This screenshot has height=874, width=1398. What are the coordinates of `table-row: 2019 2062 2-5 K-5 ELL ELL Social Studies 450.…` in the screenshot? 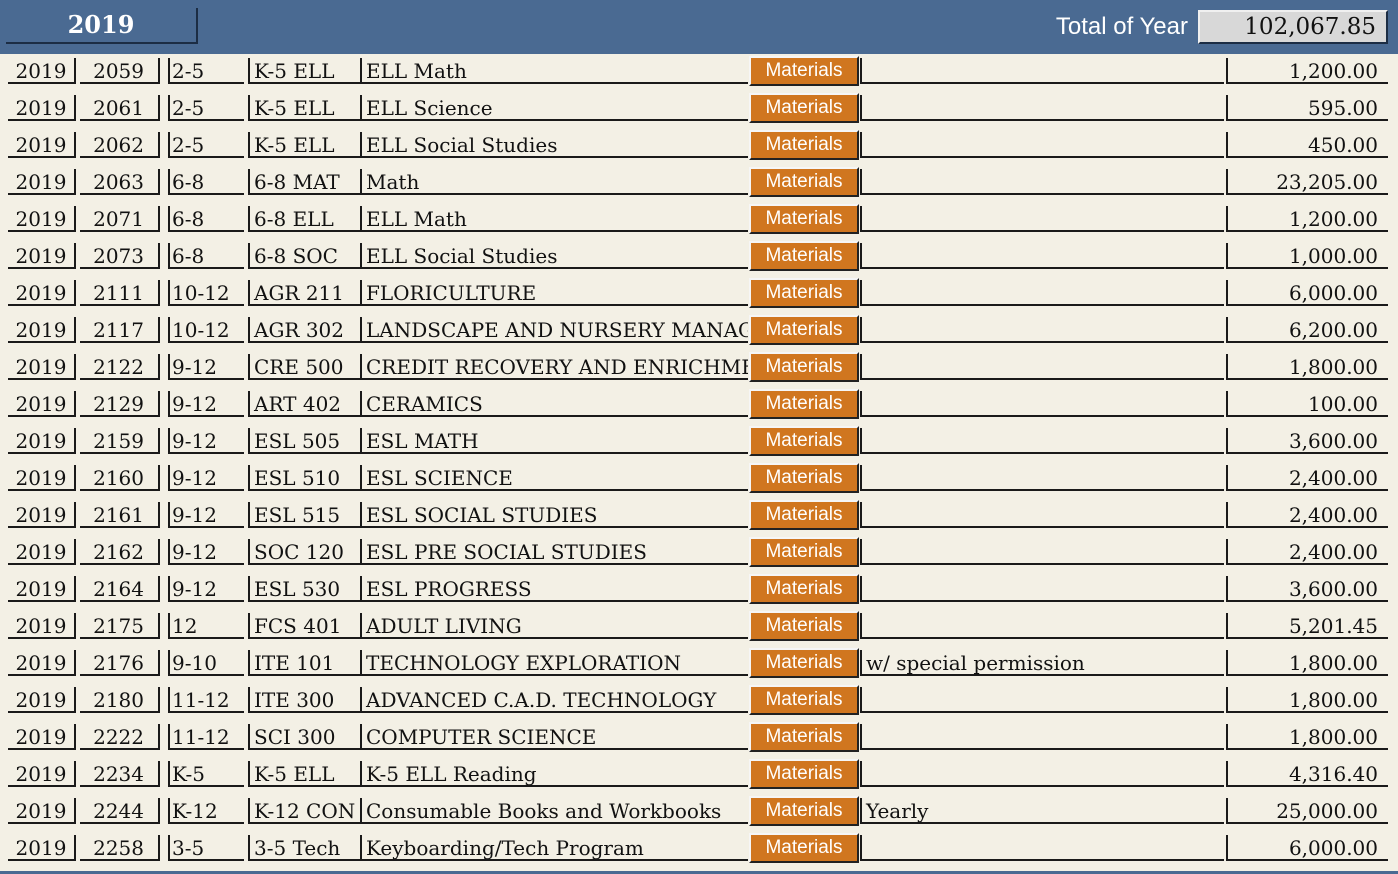 It's located at (699, 146).